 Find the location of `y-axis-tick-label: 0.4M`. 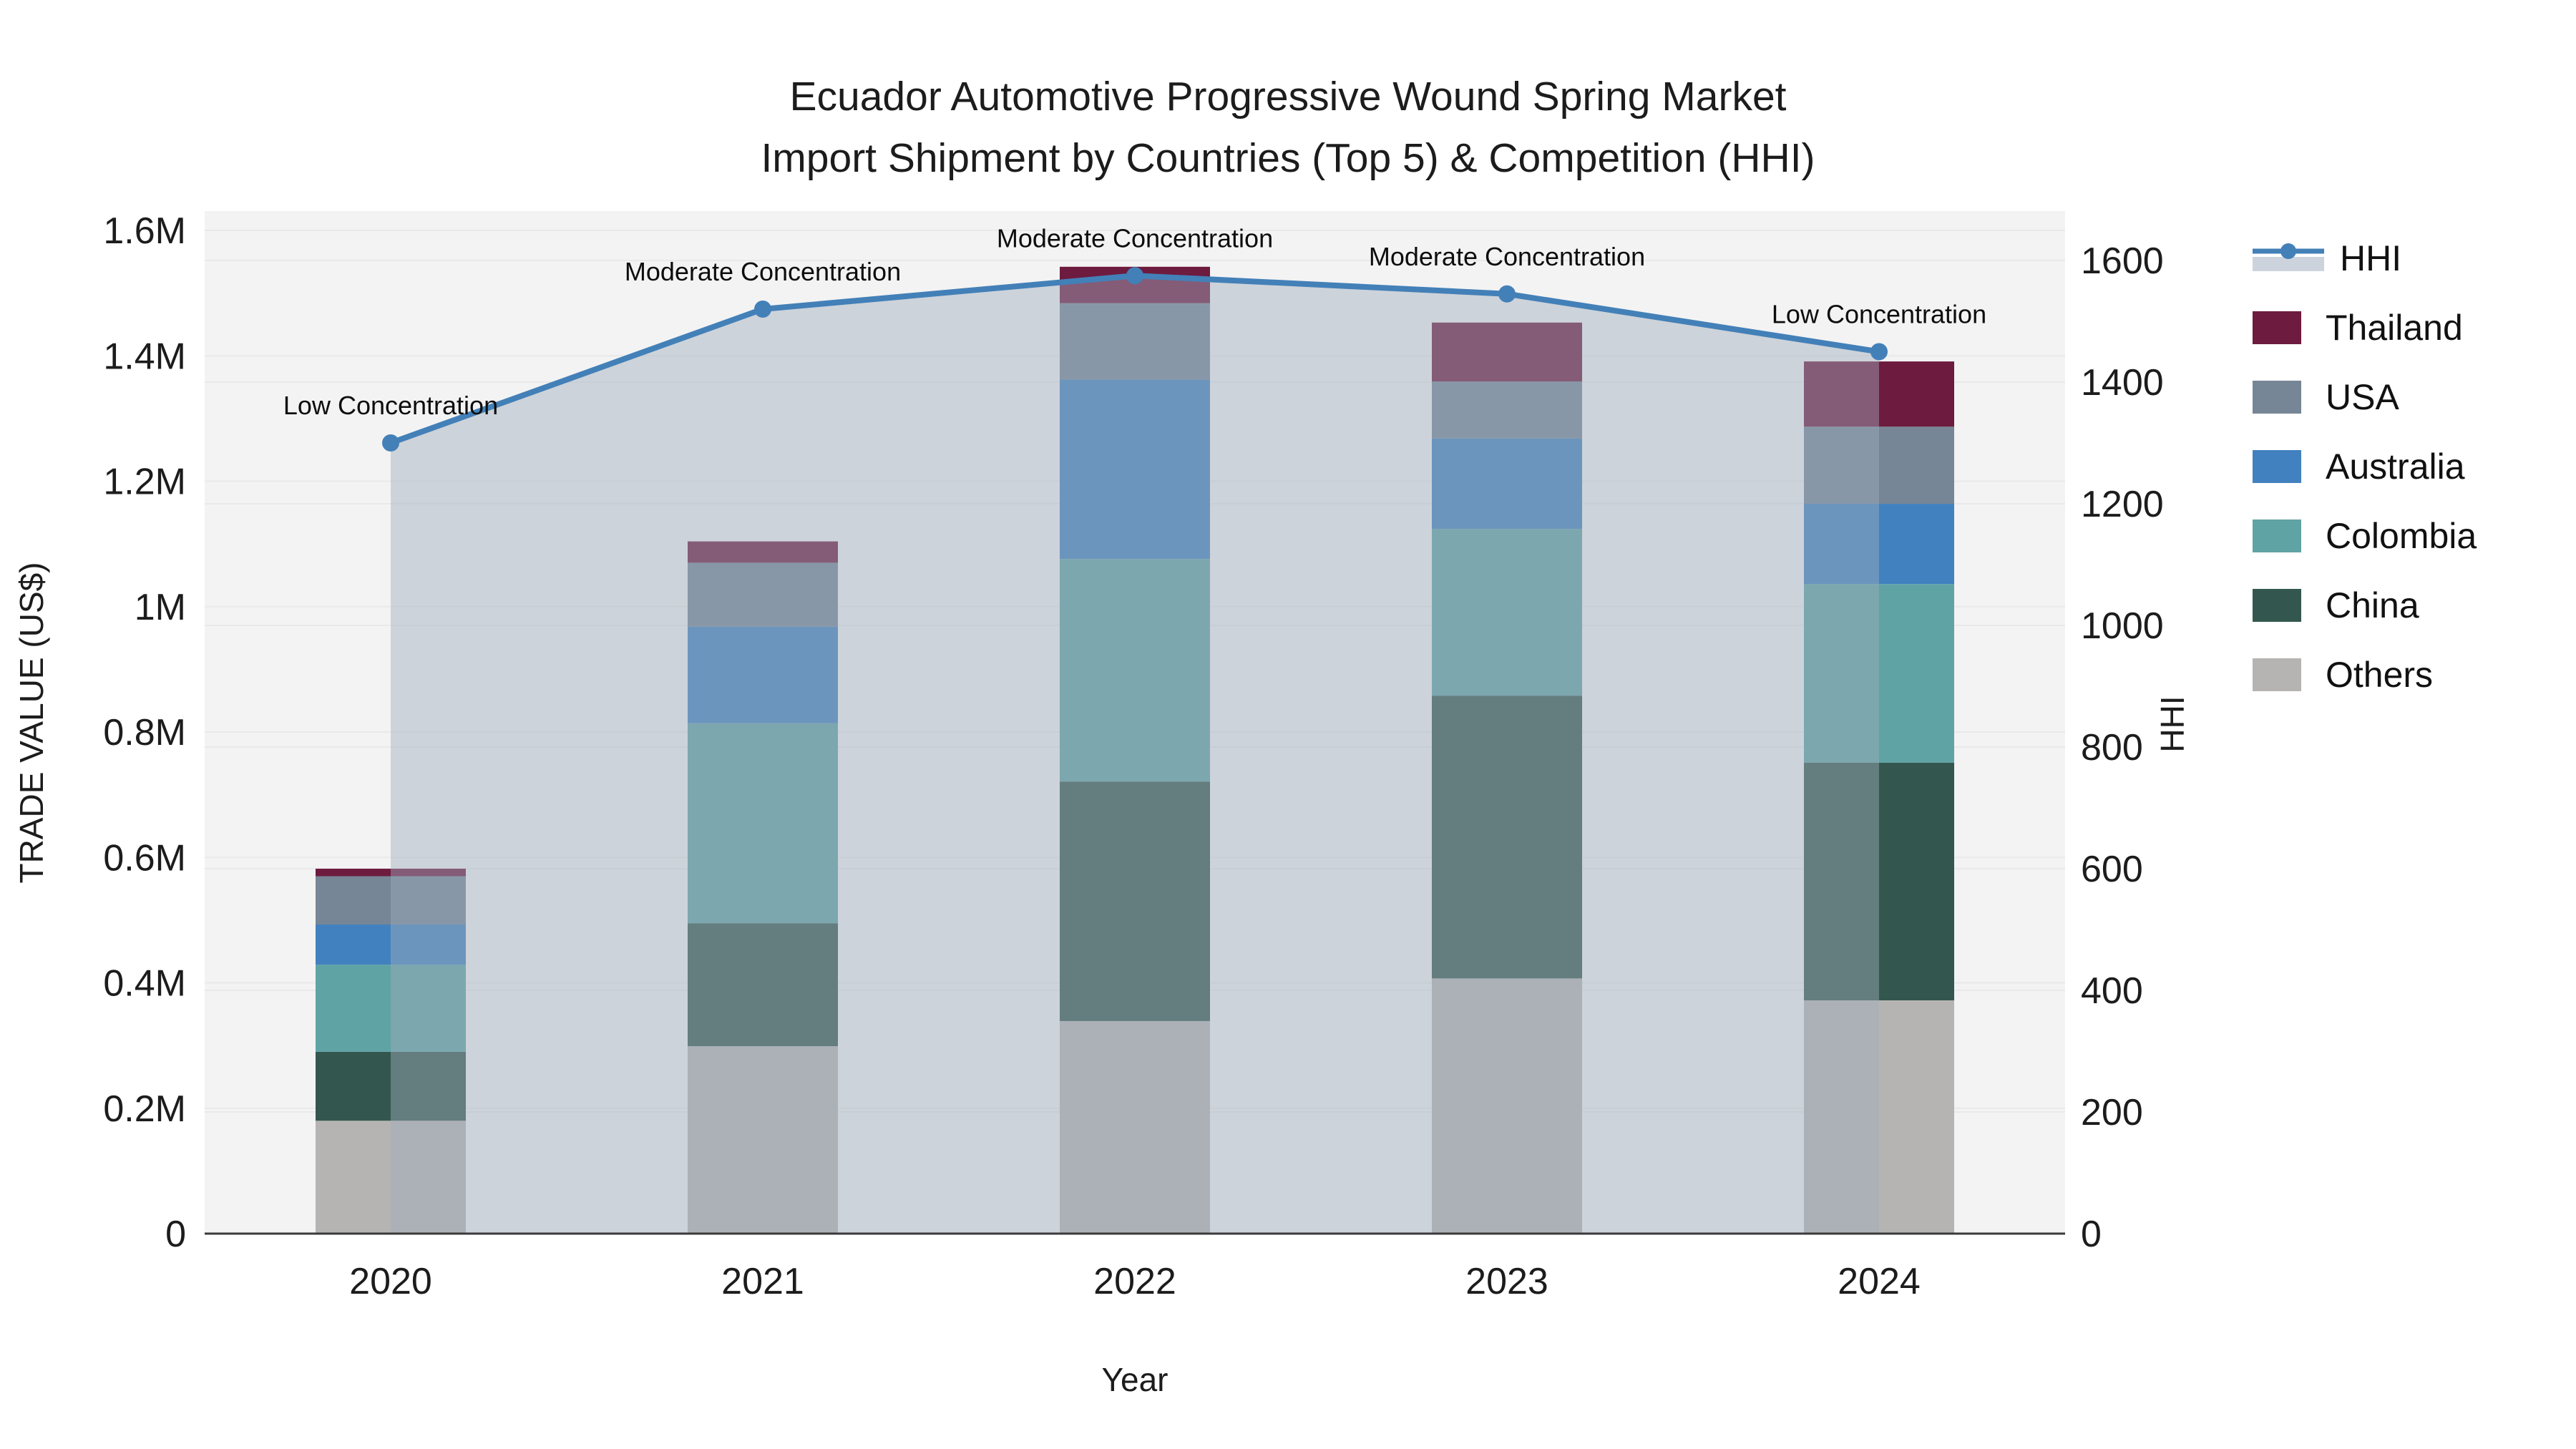

y-axis-tick-label: 0.4M is located at coordinates (144, 984).